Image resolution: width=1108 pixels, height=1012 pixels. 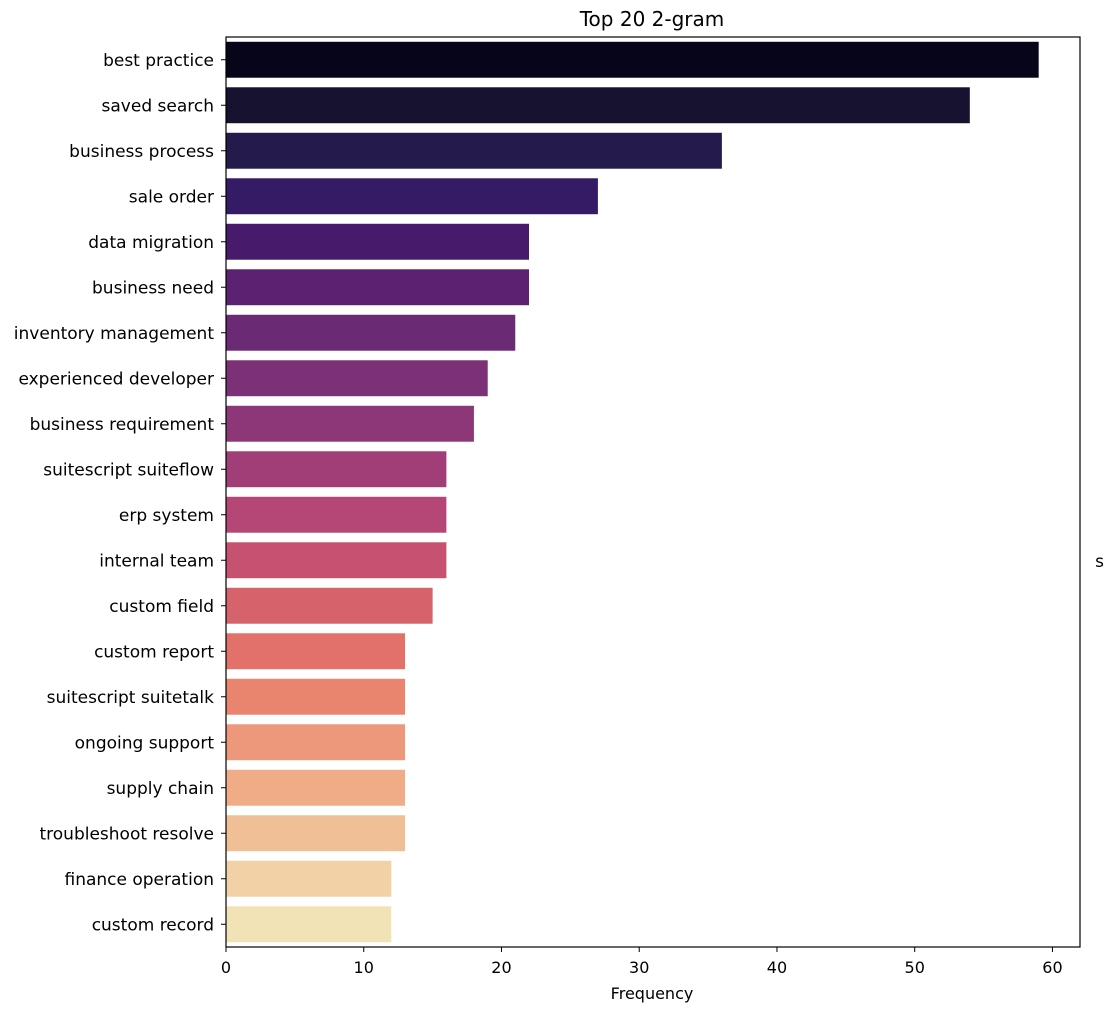 What do you see at coordinates (128, 470) in the screenshot?
I see `category-label: suitescript suiteflow` at bounding box center [128, 470].